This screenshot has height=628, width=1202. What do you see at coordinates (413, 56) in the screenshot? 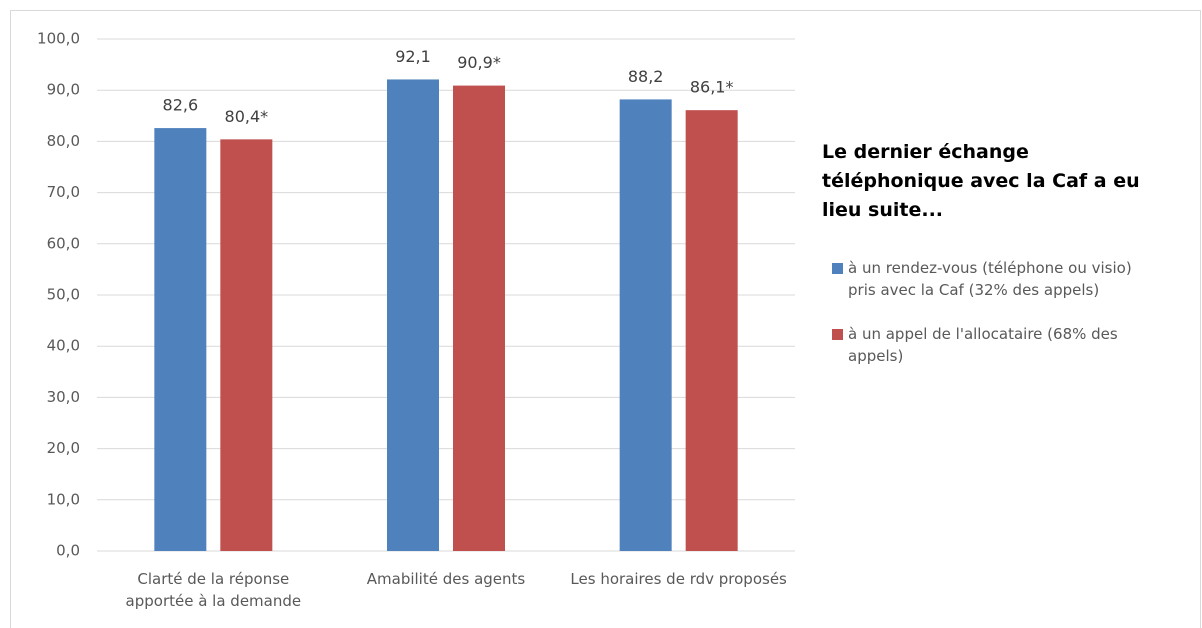
I see `value-label: 92,1` at bounding box center [413, 56].